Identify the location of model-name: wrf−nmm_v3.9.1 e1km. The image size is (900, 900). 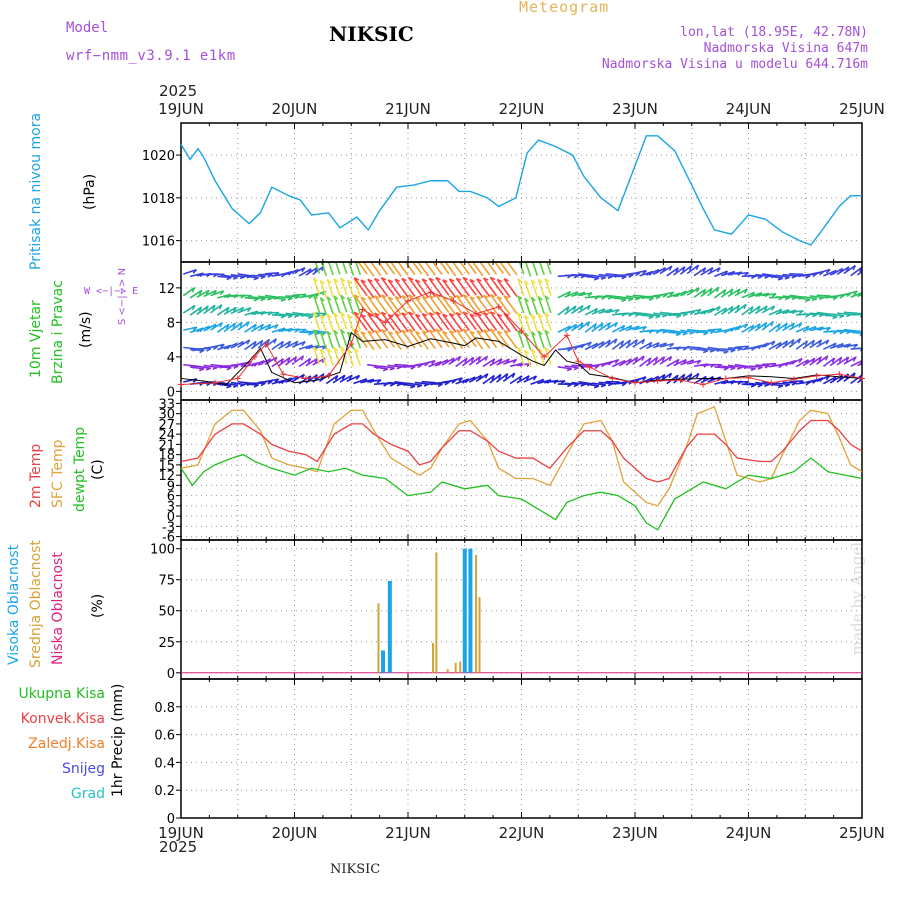
(151, 56).